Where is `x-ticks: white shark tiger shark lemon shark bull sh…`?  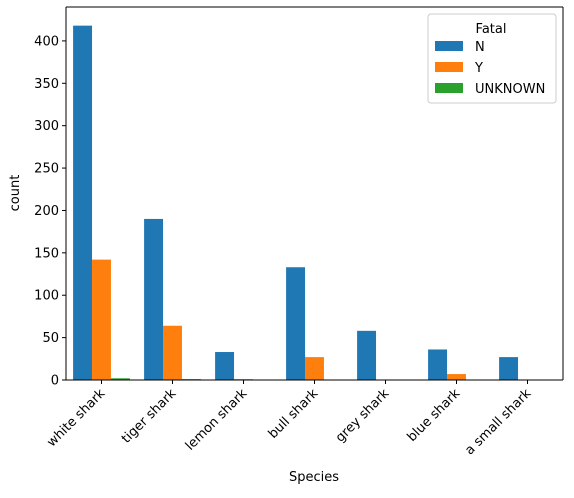 x-ticks: white shark tiger shark lemon shark bull sh… is located at coordinates (289, 419).